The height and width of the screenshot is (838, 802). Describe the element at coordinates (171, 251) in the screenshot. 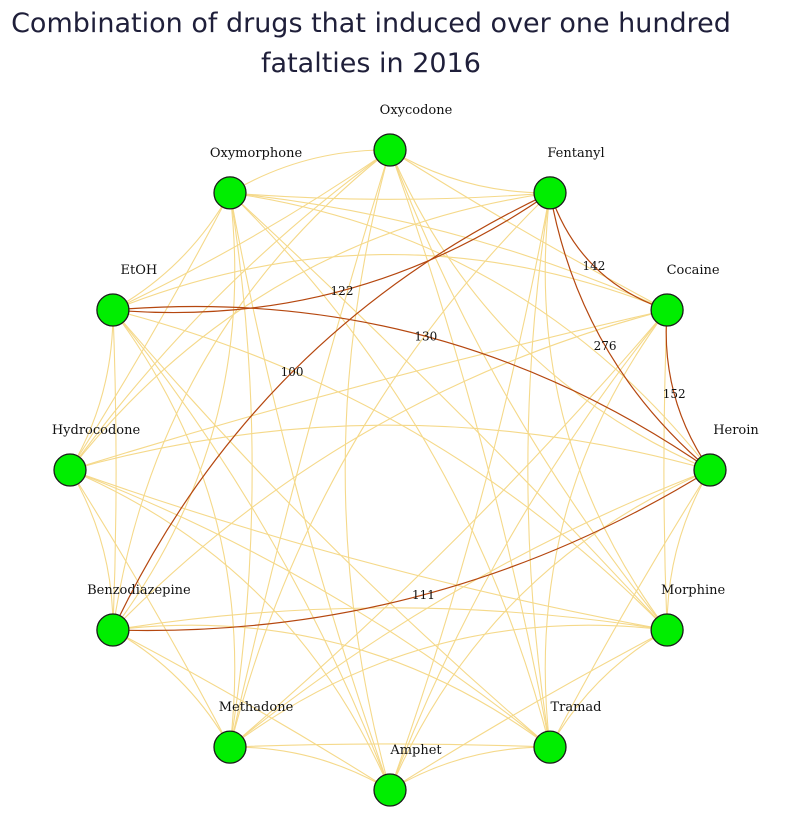

I see `edge-etoh-oxymorphone` at that location.